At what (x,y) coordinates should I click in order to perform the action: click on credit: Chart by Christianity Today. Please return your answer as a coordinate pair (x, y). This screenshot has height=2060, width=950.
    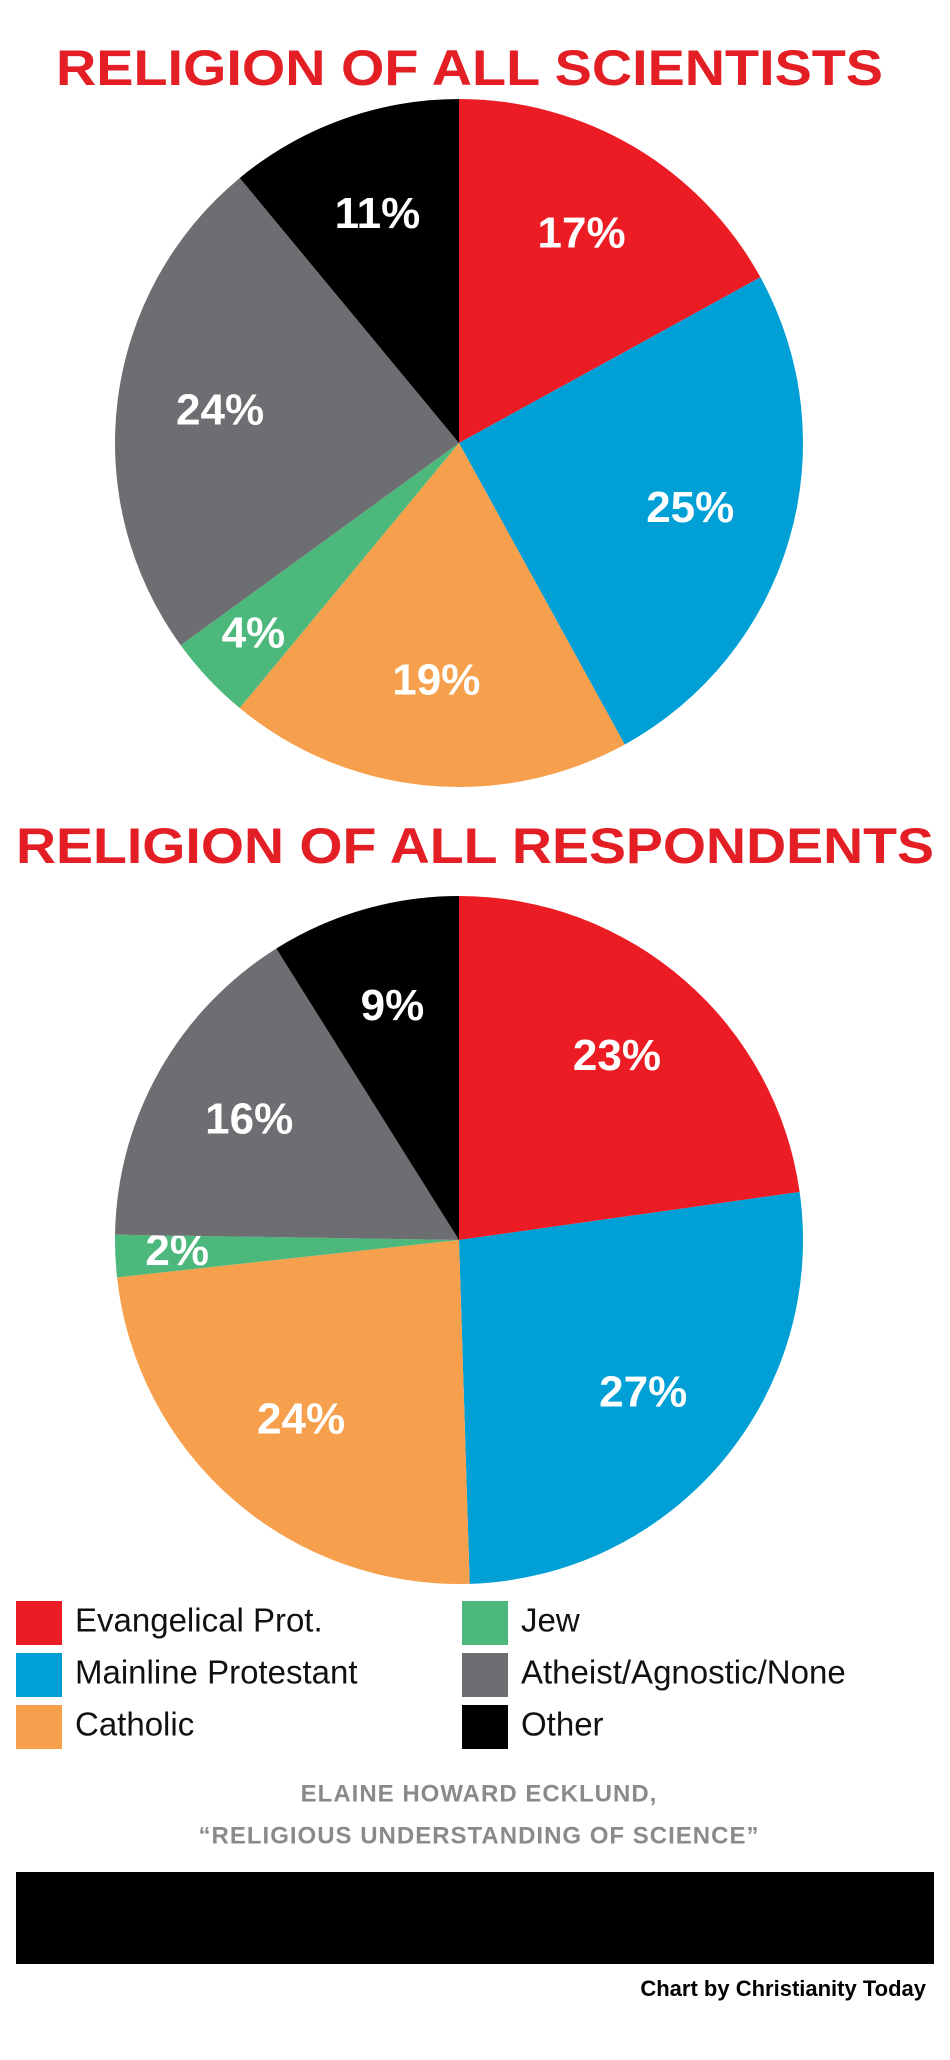
    Looking at the image, I should click on (783, 1988).